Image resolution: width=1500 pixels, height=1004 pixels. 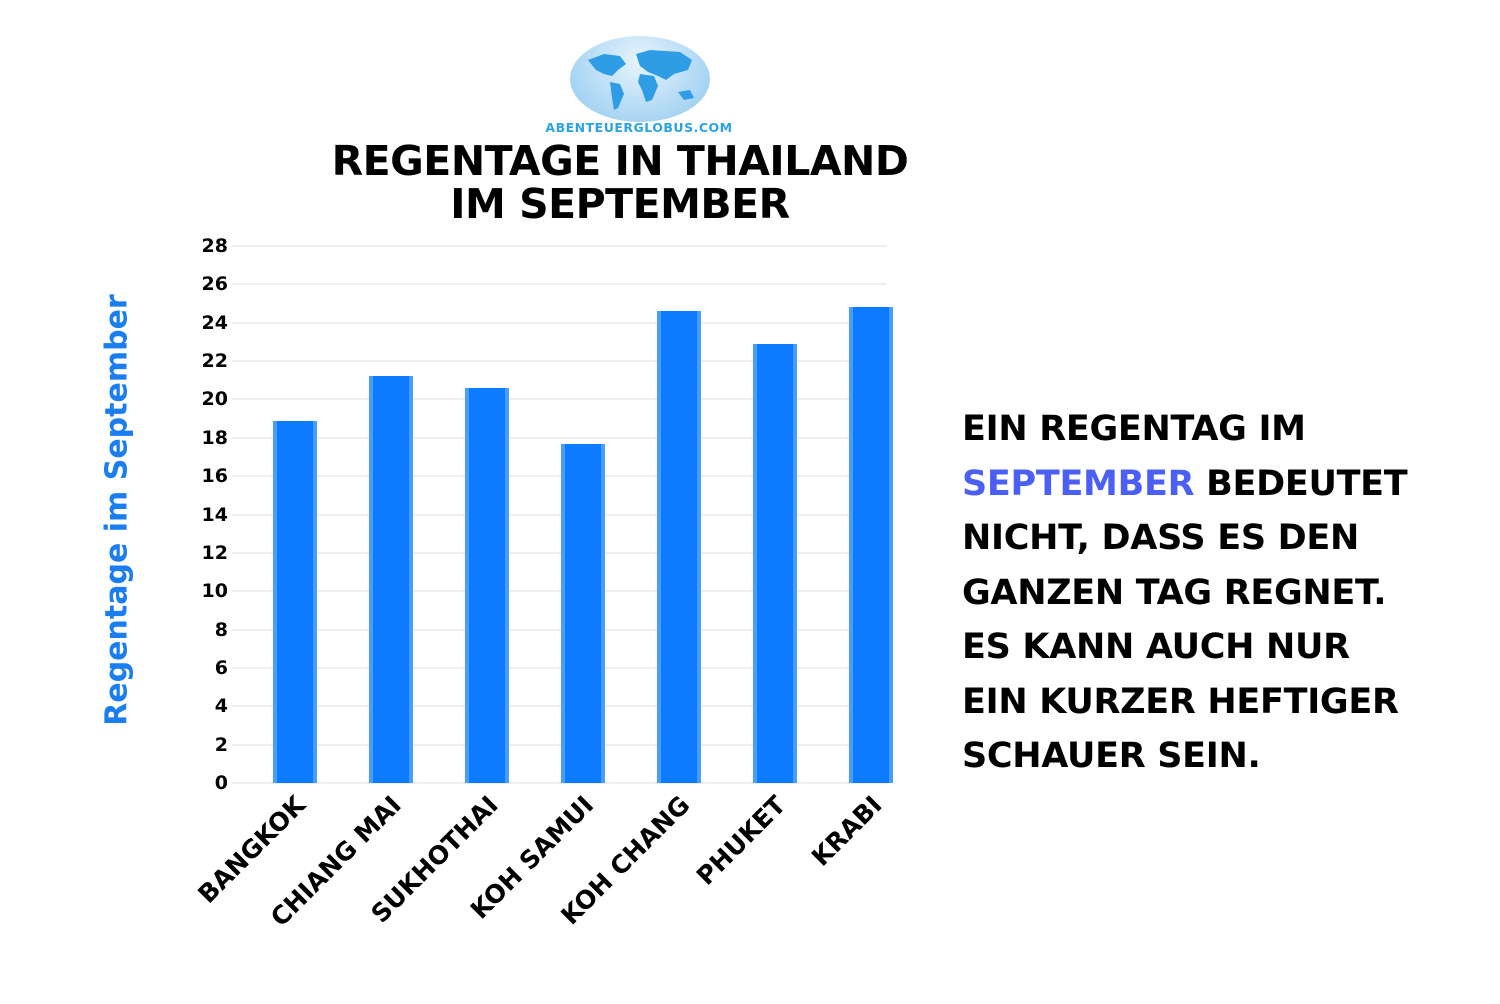 What do you see at coordinates (1111, 756) in the screenshot?
I see `note-line: SCHAUER SEIN.` at bounding box center [1111, 756].